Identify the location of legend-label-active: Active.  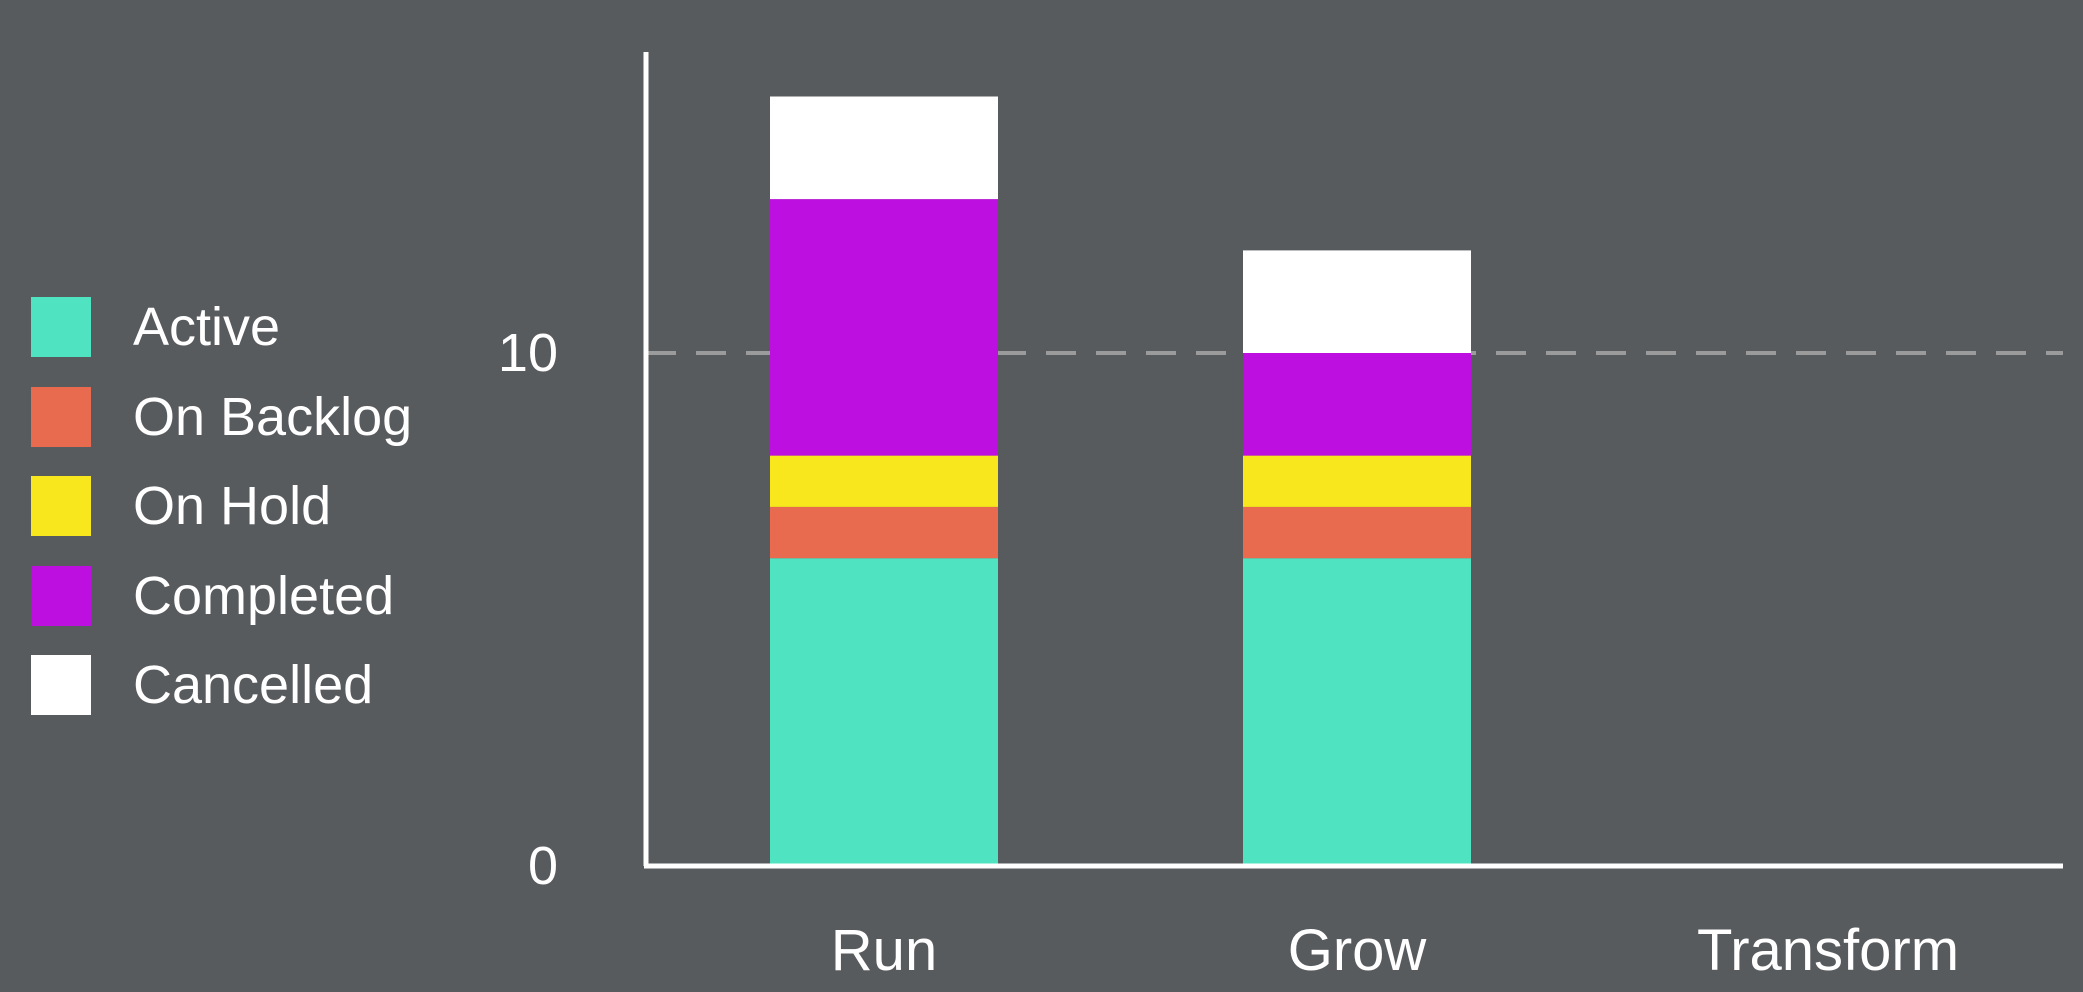
(207, 327).